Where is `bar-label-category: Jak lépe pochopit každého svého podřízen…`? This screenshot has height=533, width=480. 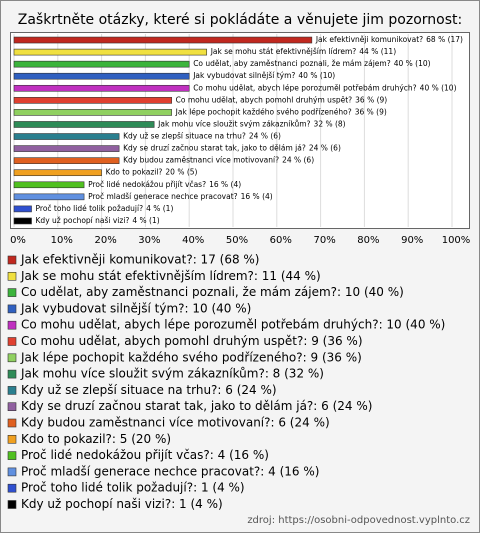
bar-label-category: Jak lépe pochopit každého svého podřízen… is located at coordinates (263, 111).